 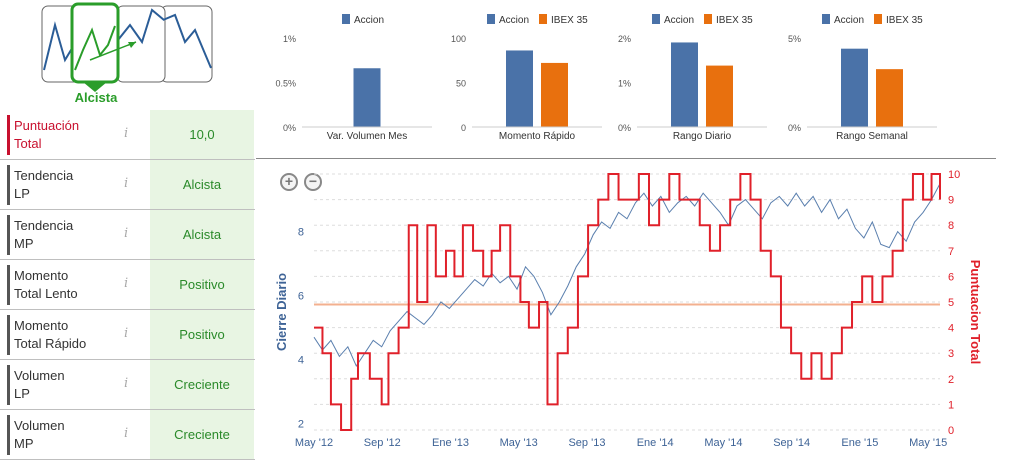 I want to click on y-tick-label: 2%, so click(x=624, y=39).